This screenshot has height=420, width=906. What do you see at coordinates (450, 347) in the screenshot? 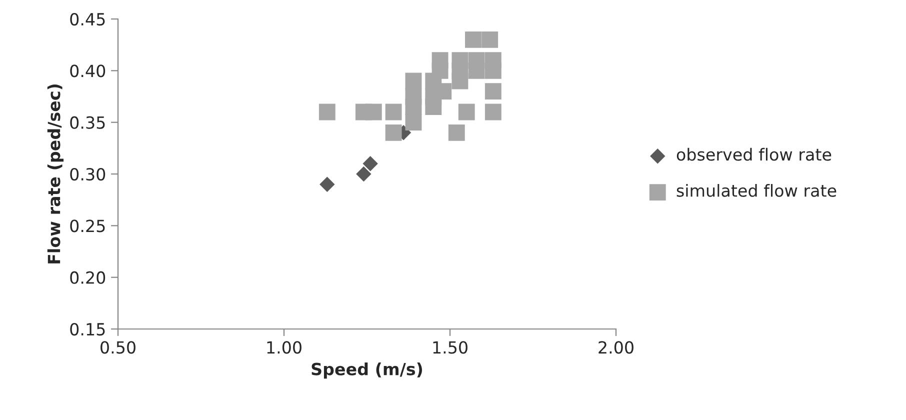
I see `x-tick-label: 1.50` at bounding box center [450, 347].